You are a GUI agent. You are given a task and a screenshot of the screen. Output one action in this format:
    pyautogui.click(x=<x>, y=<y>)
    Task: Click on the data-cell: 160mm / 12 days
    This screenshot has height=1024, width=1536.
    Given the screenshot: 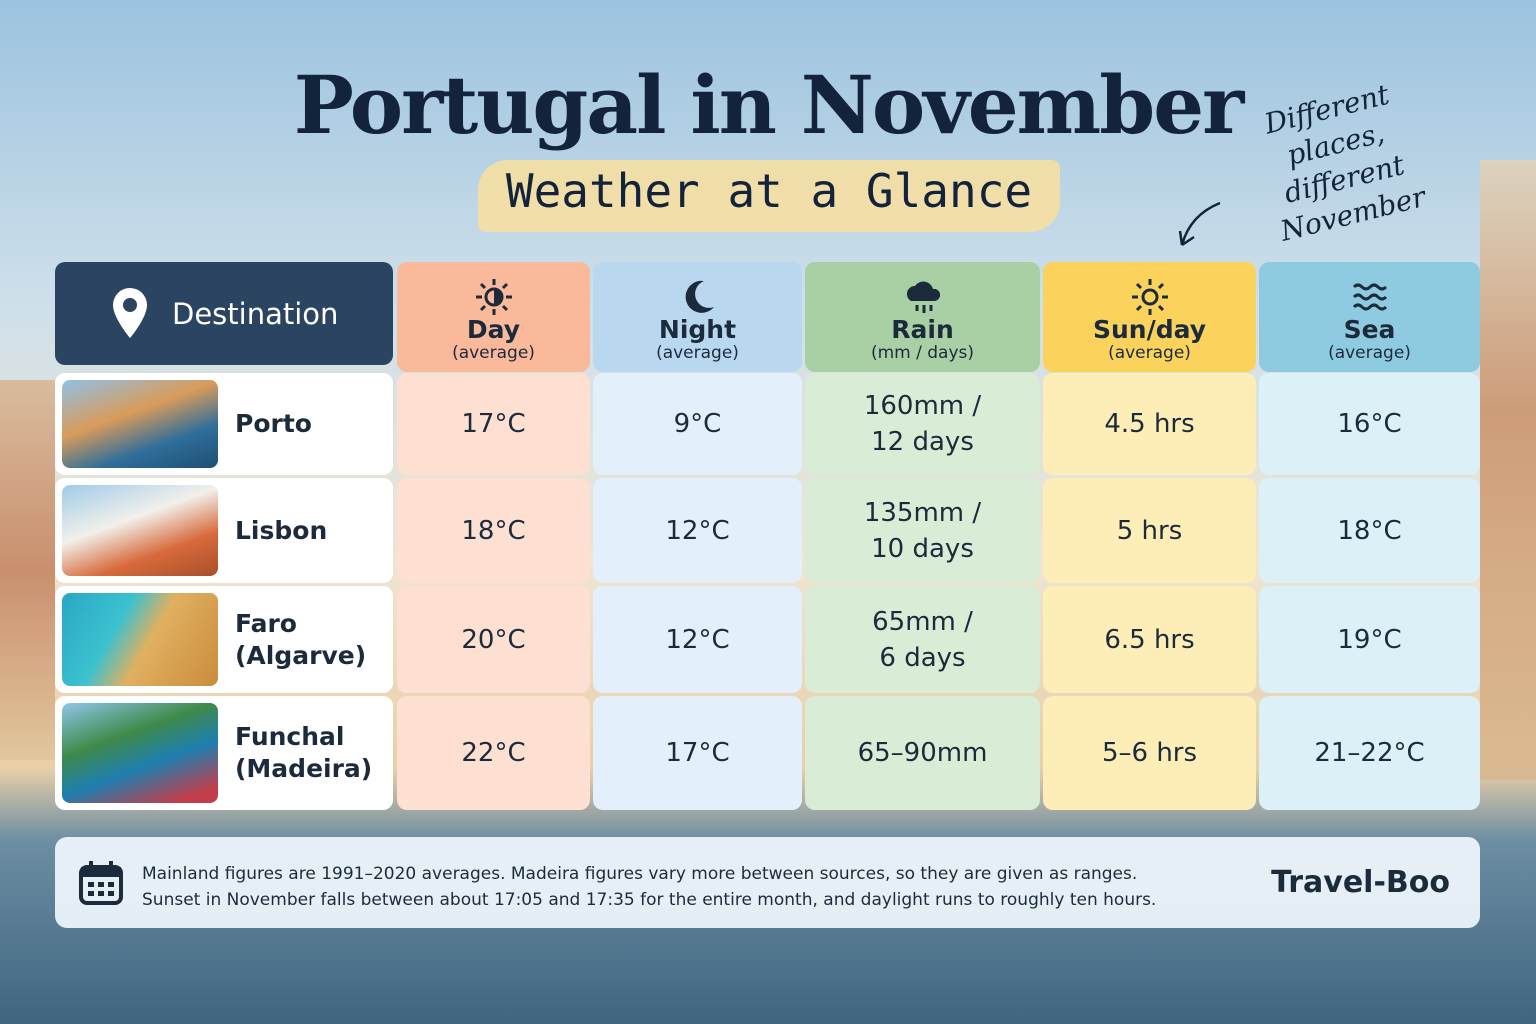 What is the action you would take?
    pyautogui.click(x=922, y=424)
    